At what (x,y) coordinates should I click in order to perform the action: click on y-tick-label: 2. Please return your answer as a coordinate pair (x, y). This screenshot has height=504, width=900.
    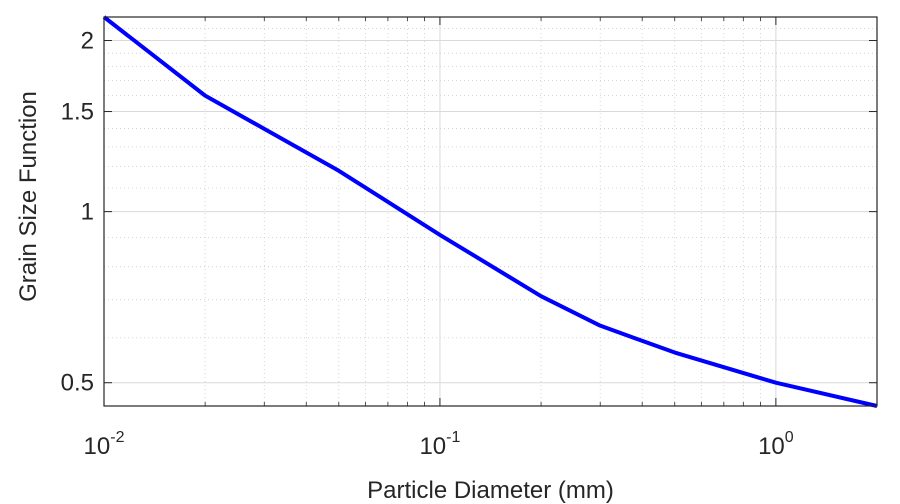
    Looking at the image, I should click on (87, 41).